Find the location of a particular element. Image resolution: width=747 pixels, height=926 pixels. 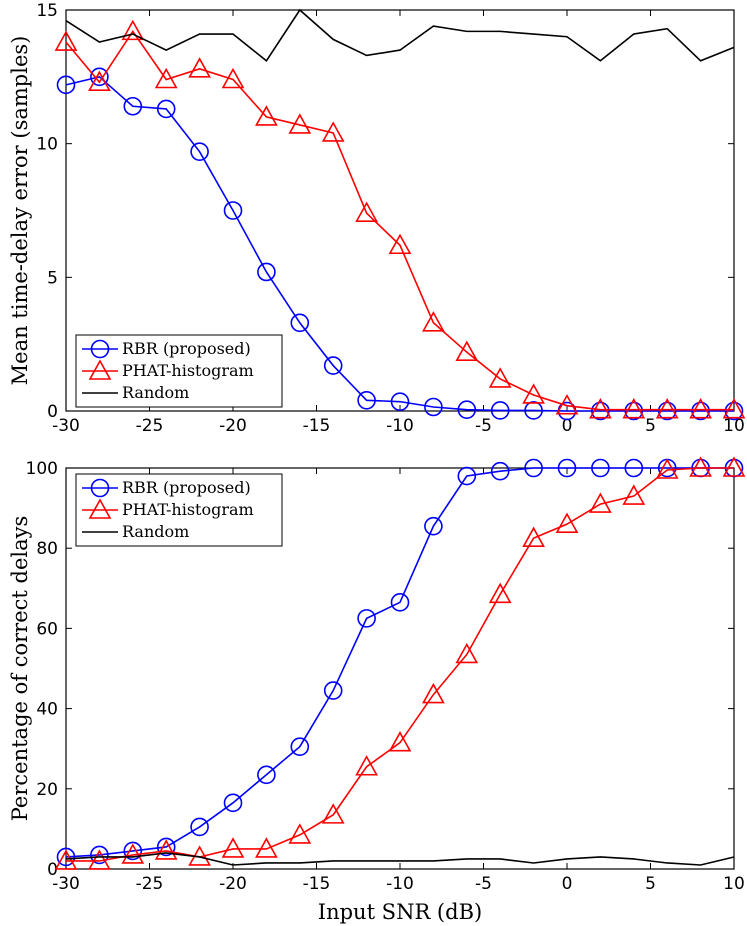

series-line is located at coordinates (400, 35).